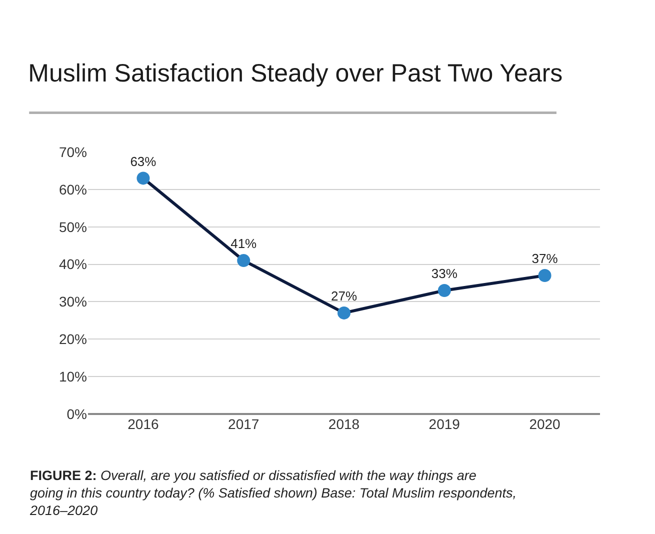  What do you see at coordinates (244, 424) in the screenshot?
I see `x-tick-label: 2017` at bounding box center [244, 424].